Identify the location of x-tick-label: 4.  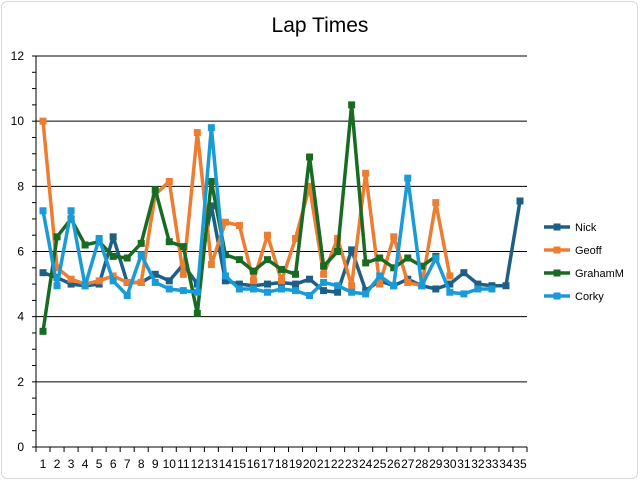
(85, 464).